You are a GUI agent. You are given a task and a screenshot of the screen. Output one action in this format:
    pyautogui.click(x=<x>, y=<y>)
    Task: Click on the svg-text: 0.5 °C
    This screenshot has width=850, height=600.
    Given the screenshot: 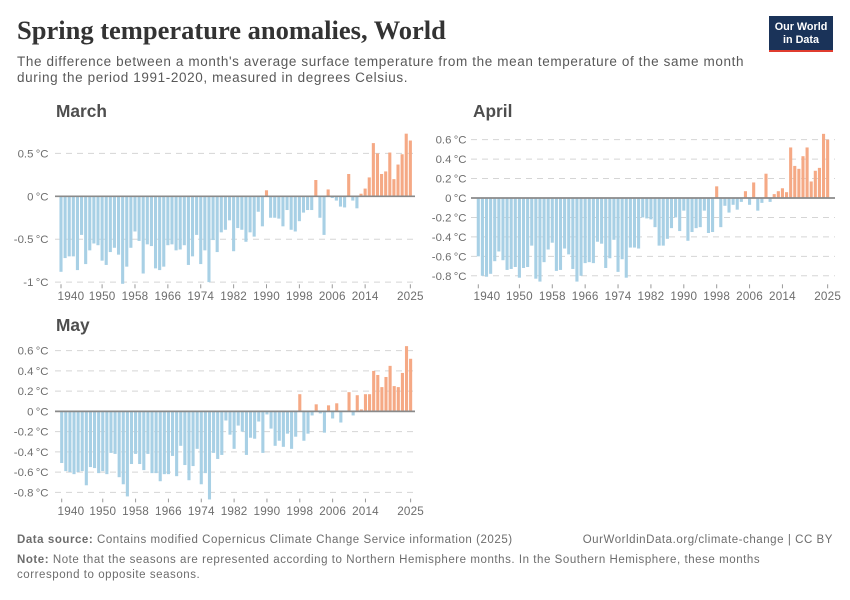 What is the action you would take?
    pyautogui.click(x=33, y=154)
    